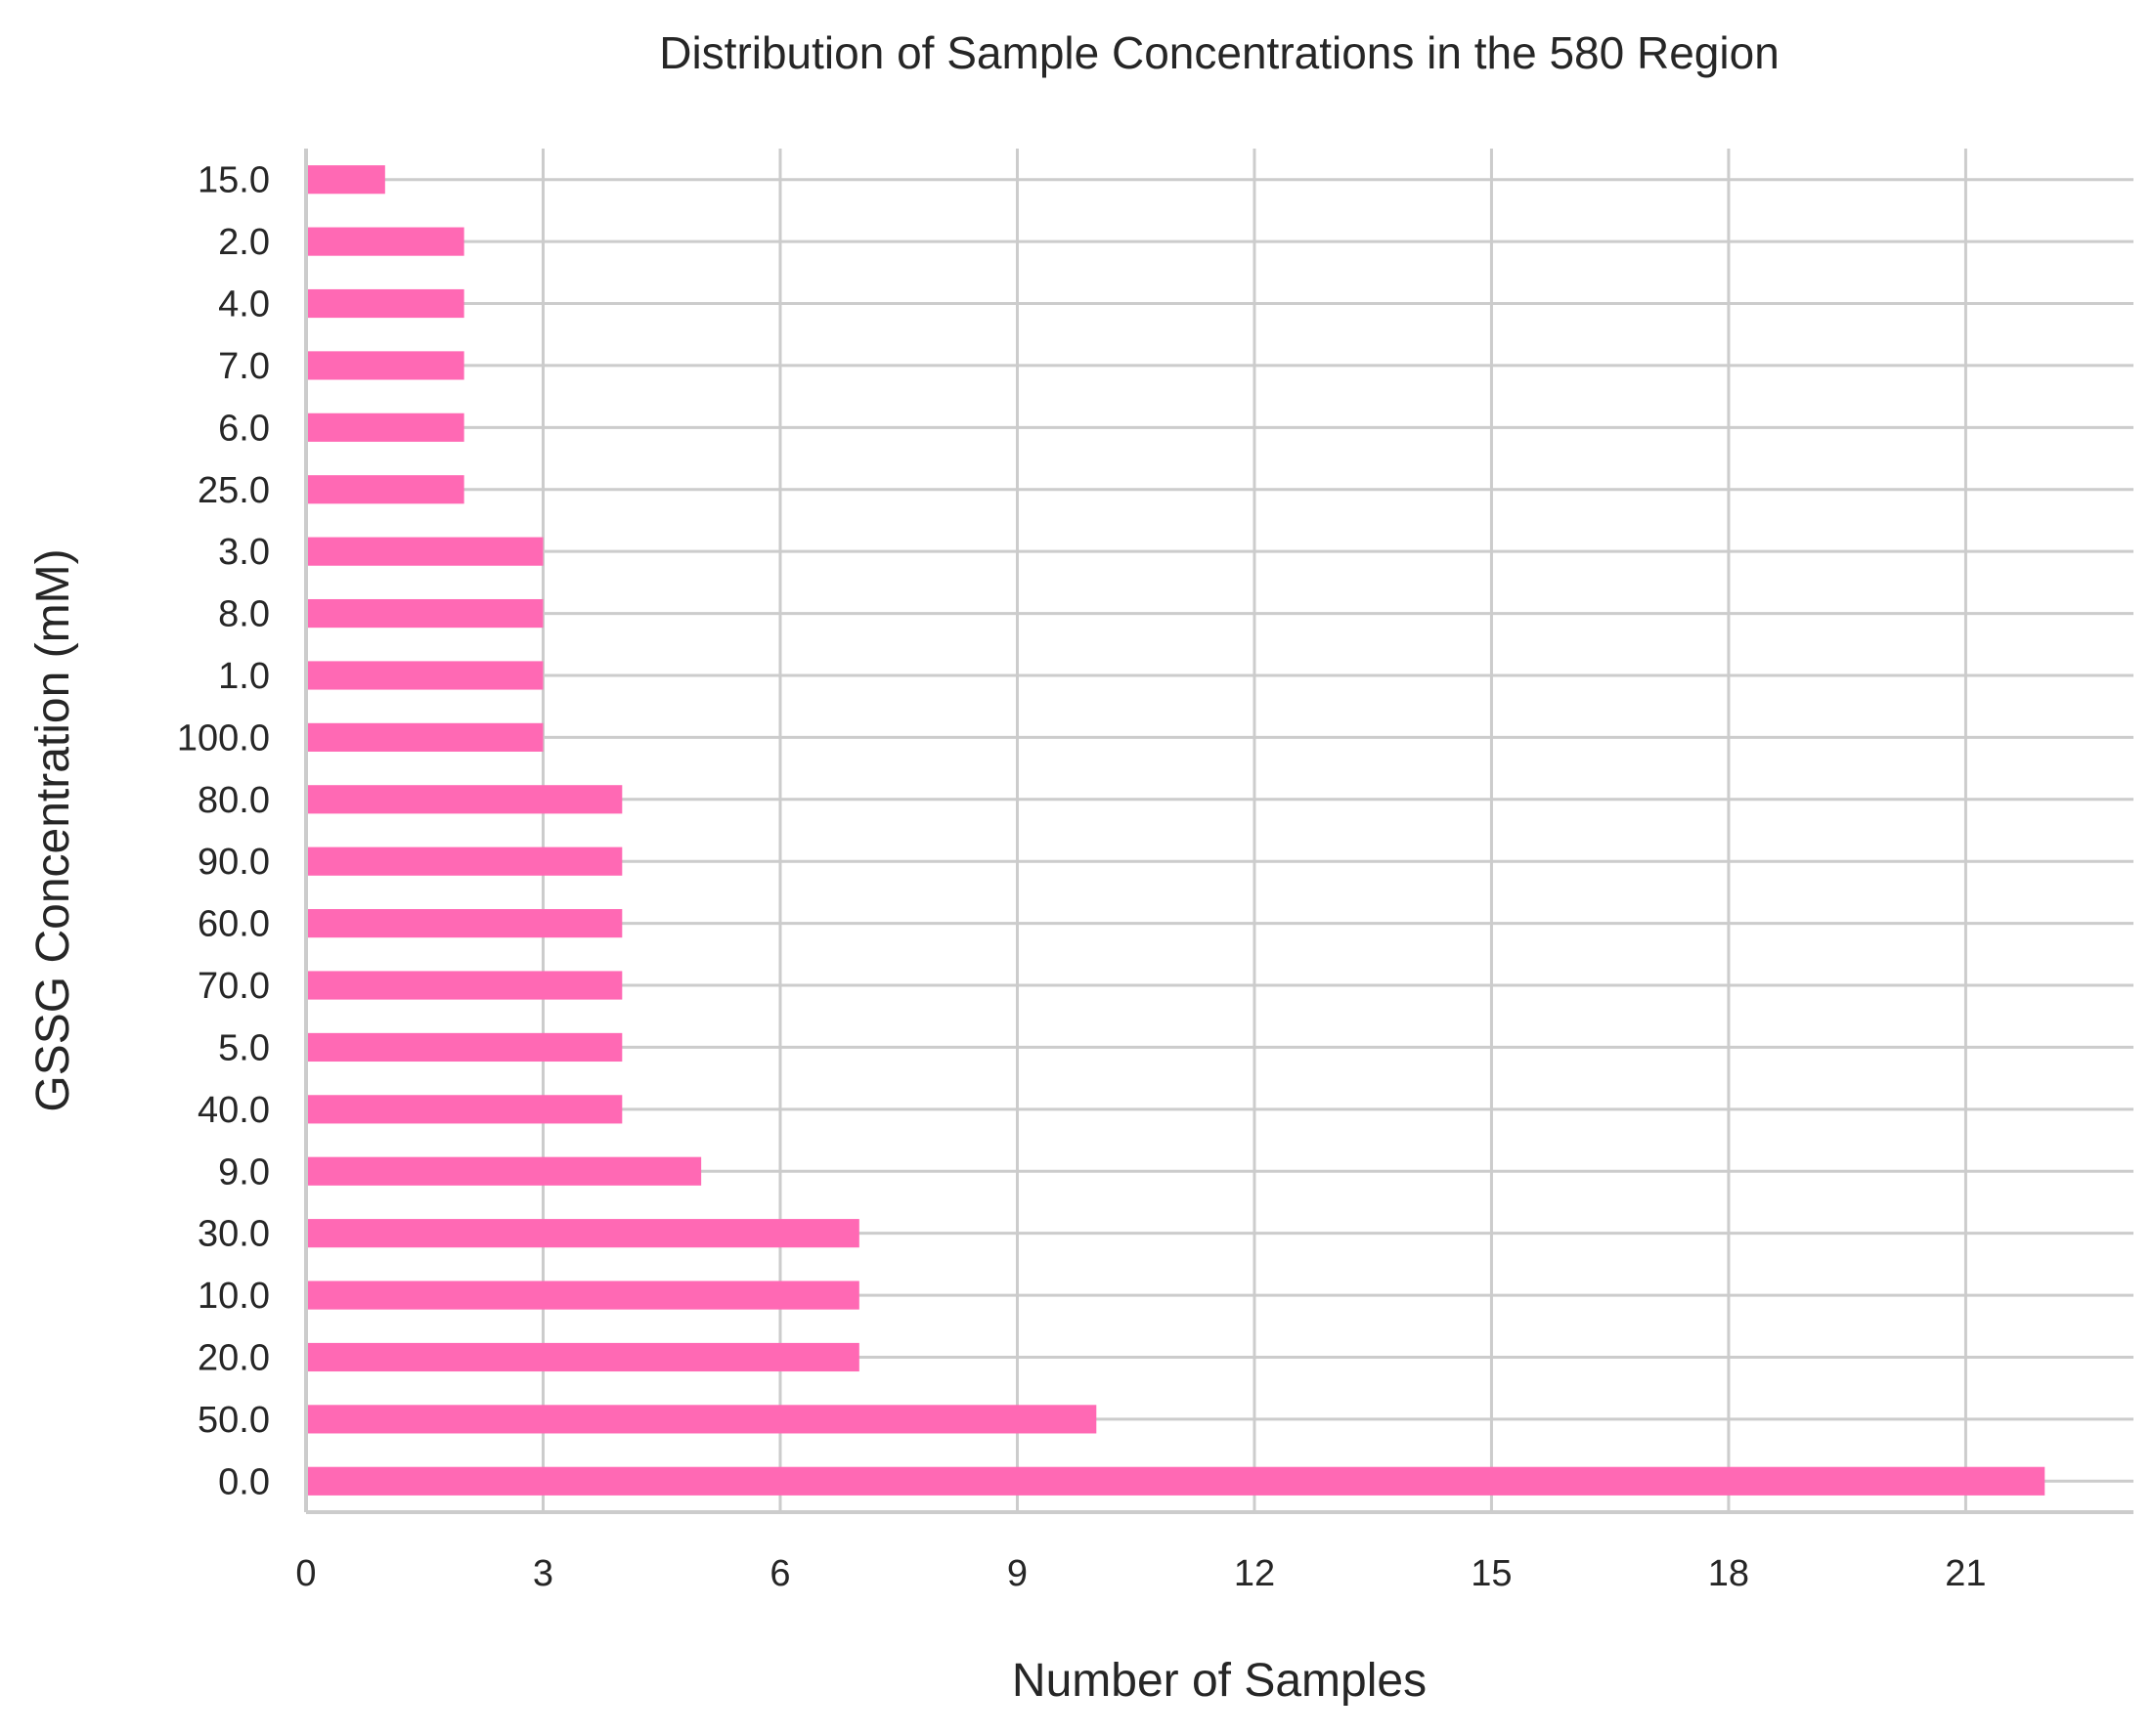 The height and width of the screenshot is (1736, 2154). I want to click on x-tick-label: 15, so click(1491, 1573).